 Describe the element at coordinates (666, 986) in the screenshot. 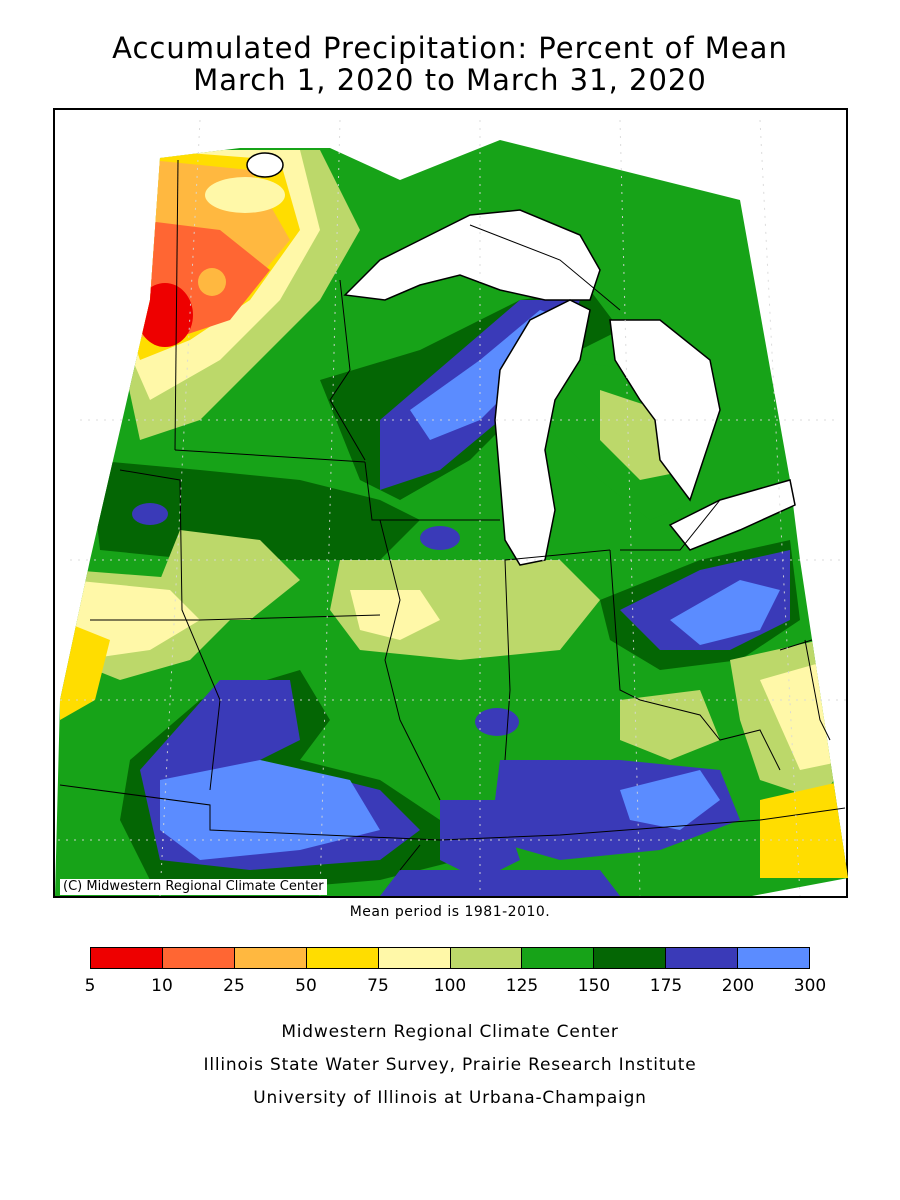

I see `legend-tick-label: 175` at that location.